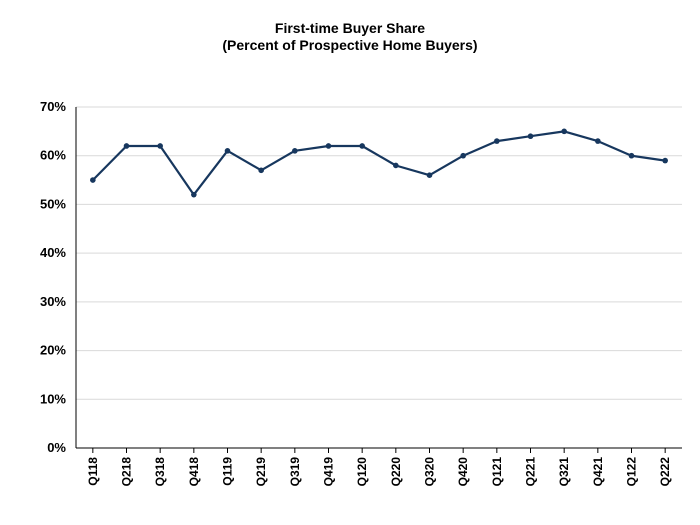  Describe the element at coordinates (564, 131) in the screenshot. I see `data-point-Q321` at that location.